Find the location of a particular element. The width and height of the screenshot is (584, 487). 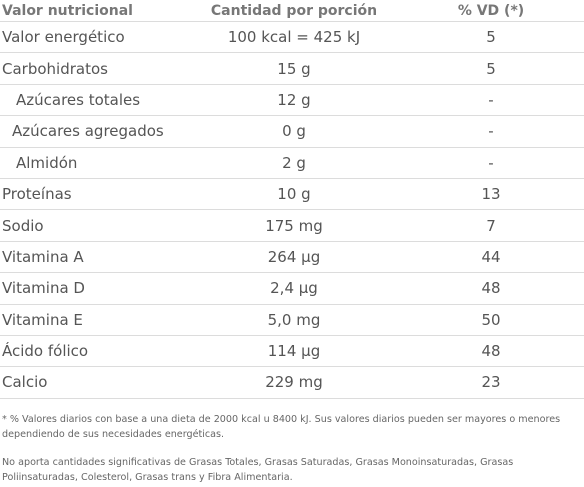

table-row: Proteínas 10 g 13 is located at coordinates (292, 195).